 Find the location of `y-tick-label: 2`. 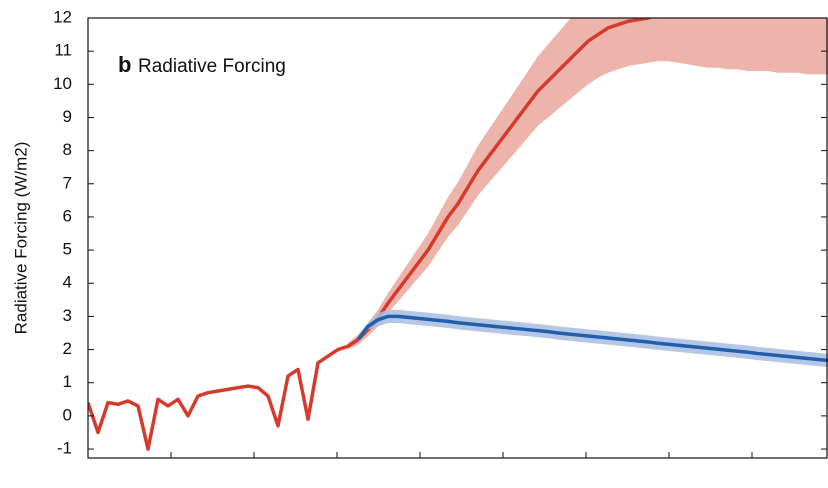

y-tick-label: 2 is located at coordinates (67, 348).